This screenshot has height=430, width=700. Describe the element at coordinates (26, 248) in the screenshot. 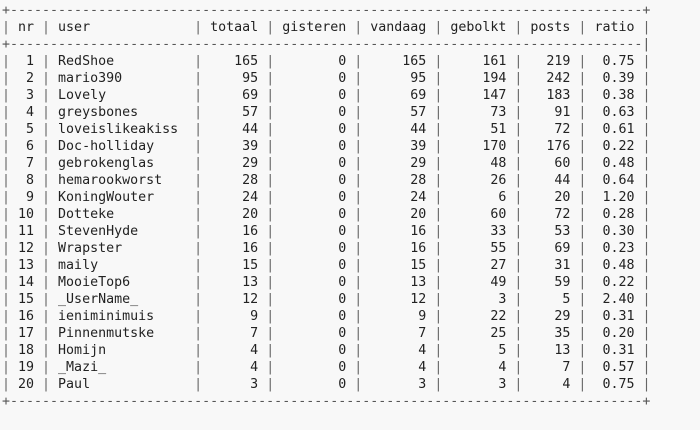

I see `cell-nr: 12` at that location.